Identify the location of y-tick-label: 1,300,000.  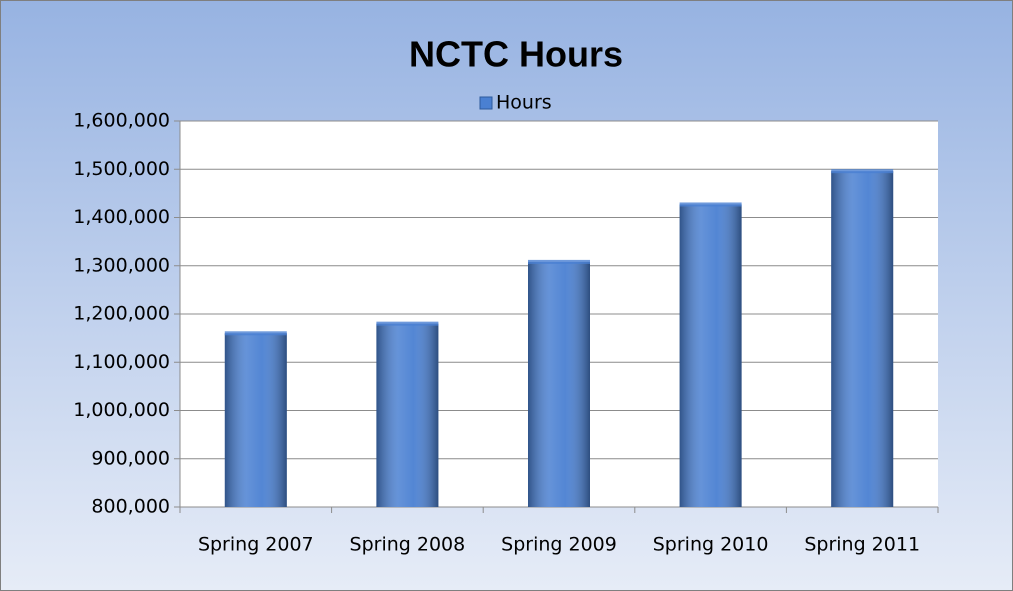
(121, 265).